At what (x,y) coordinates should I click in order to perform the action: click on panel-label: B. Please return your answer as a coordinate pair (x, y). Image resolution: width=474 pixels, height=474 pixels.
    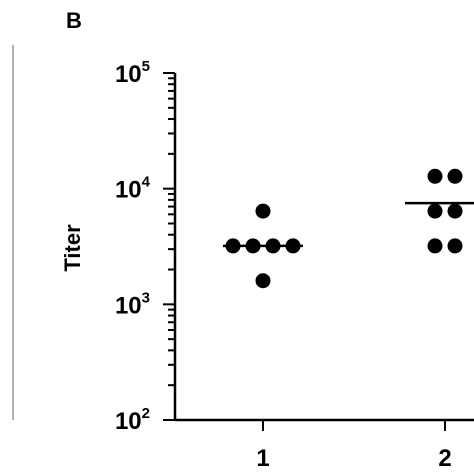
    Looking at the image, I should click on (74, 20).